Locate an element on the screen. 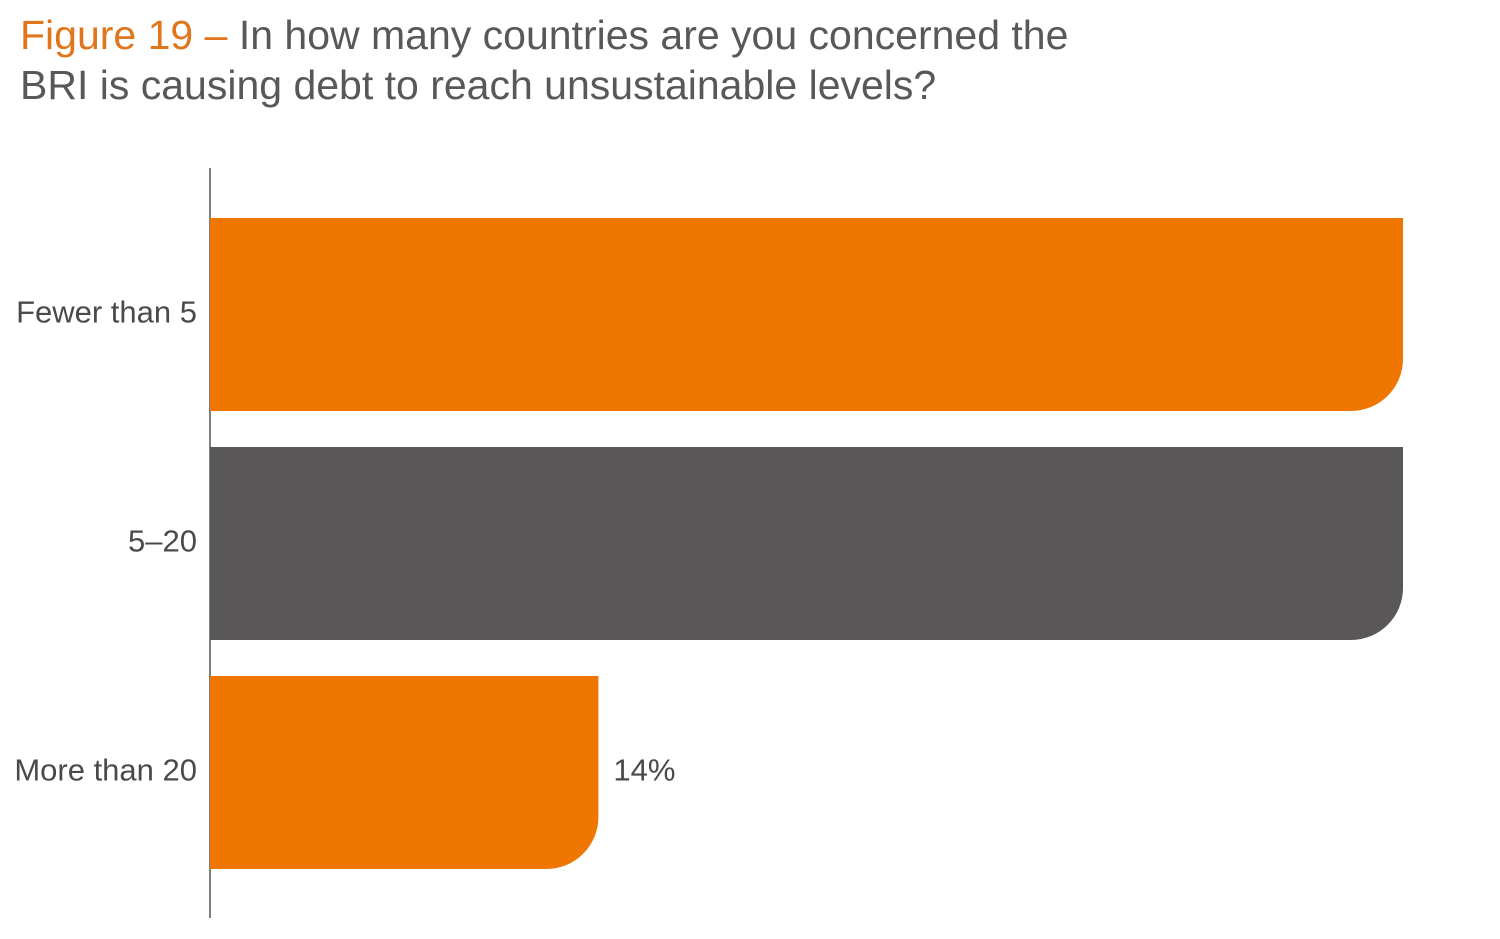 The height and width of the screenshot is (939, 1500). value-label: 14% is located at coordinates (644, 770).